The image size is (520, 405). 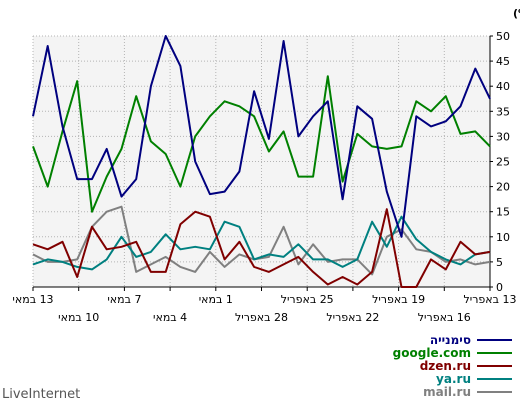 I want to click on brand-label: LiveInternet, so click(x=41, y=394).